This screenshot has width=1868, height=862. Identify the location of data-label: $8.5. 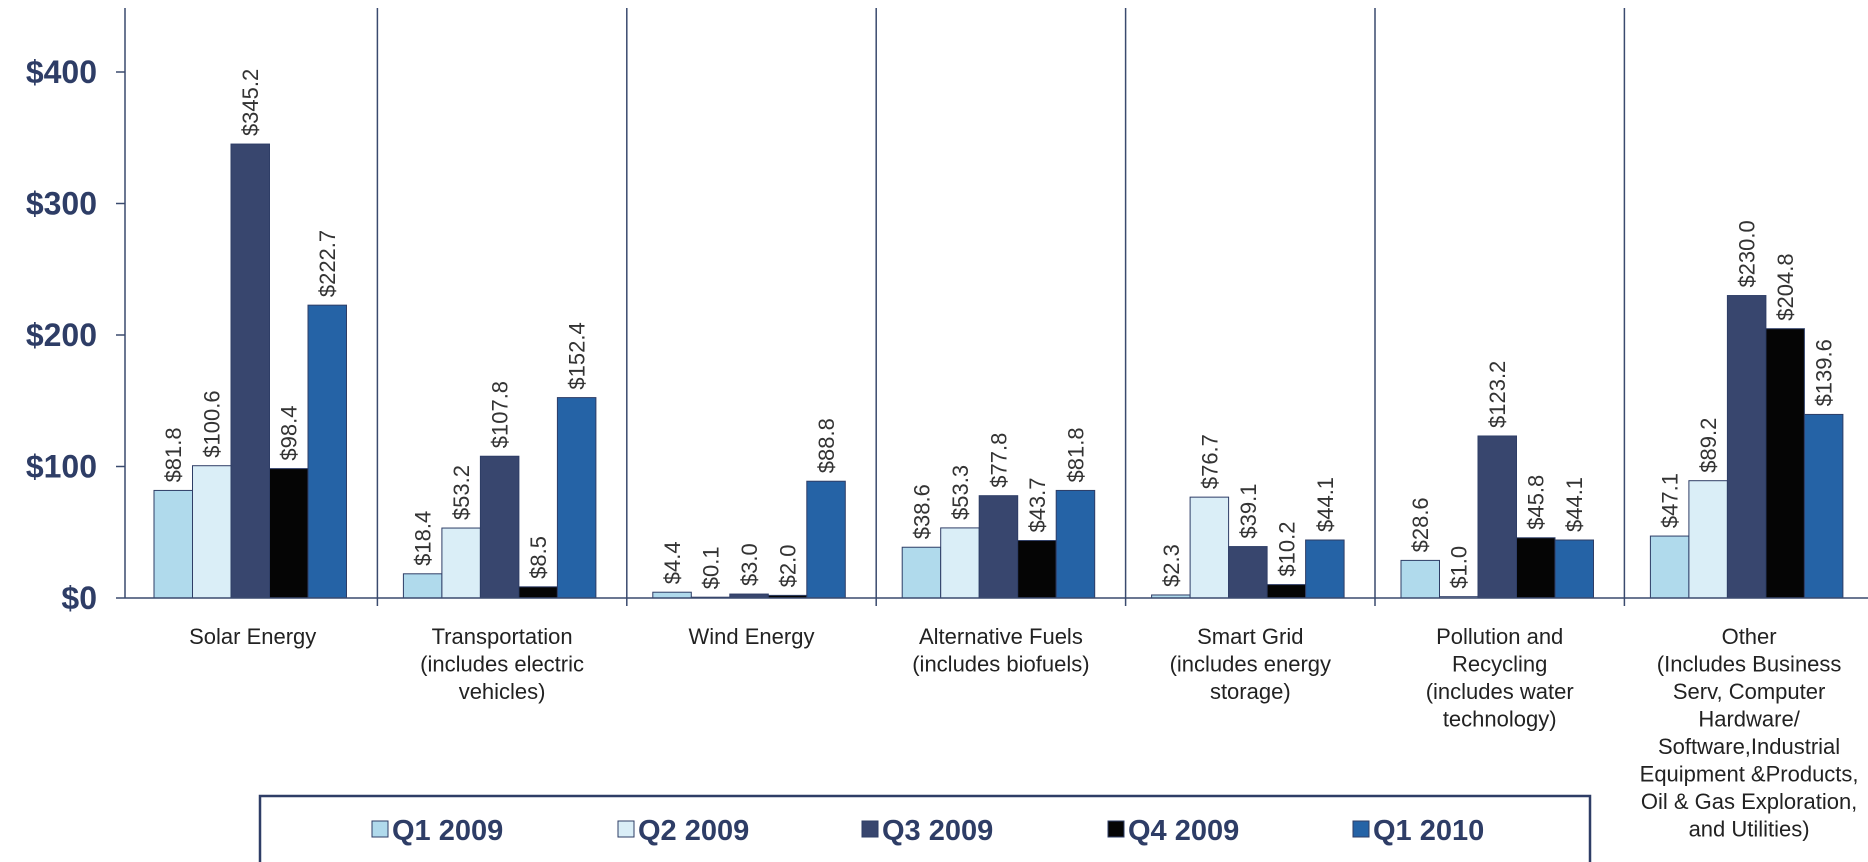
(538, 557).